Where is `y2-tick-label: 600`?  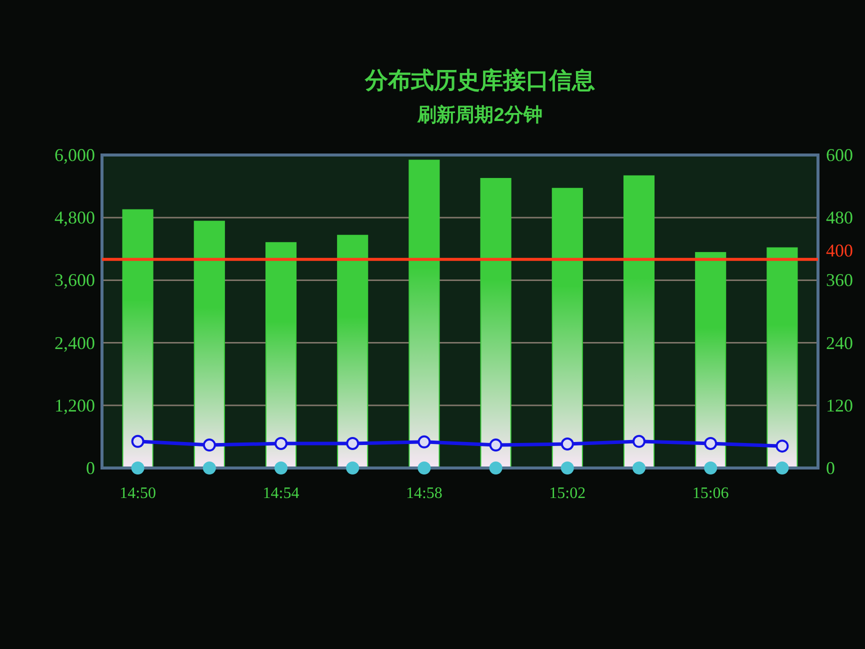
y2-tick-label: 600 is located at coordinates (839, 155).